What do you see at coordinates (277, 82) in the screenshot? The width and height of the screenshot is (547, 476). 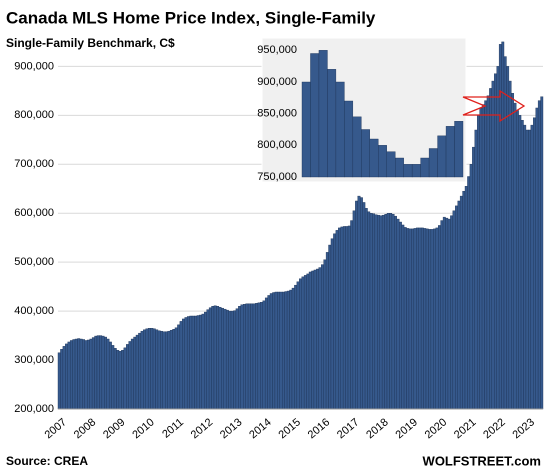 I see `y-tick-label: 900,000` at bounding box center [277, 82].